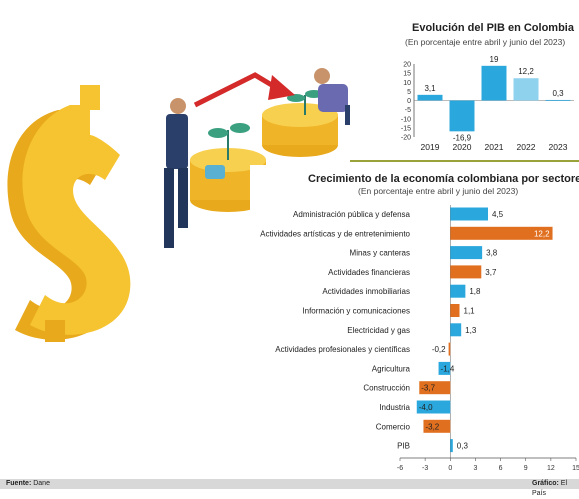  I want to click on chart2-data-label: -1,4, so click(448, 368).